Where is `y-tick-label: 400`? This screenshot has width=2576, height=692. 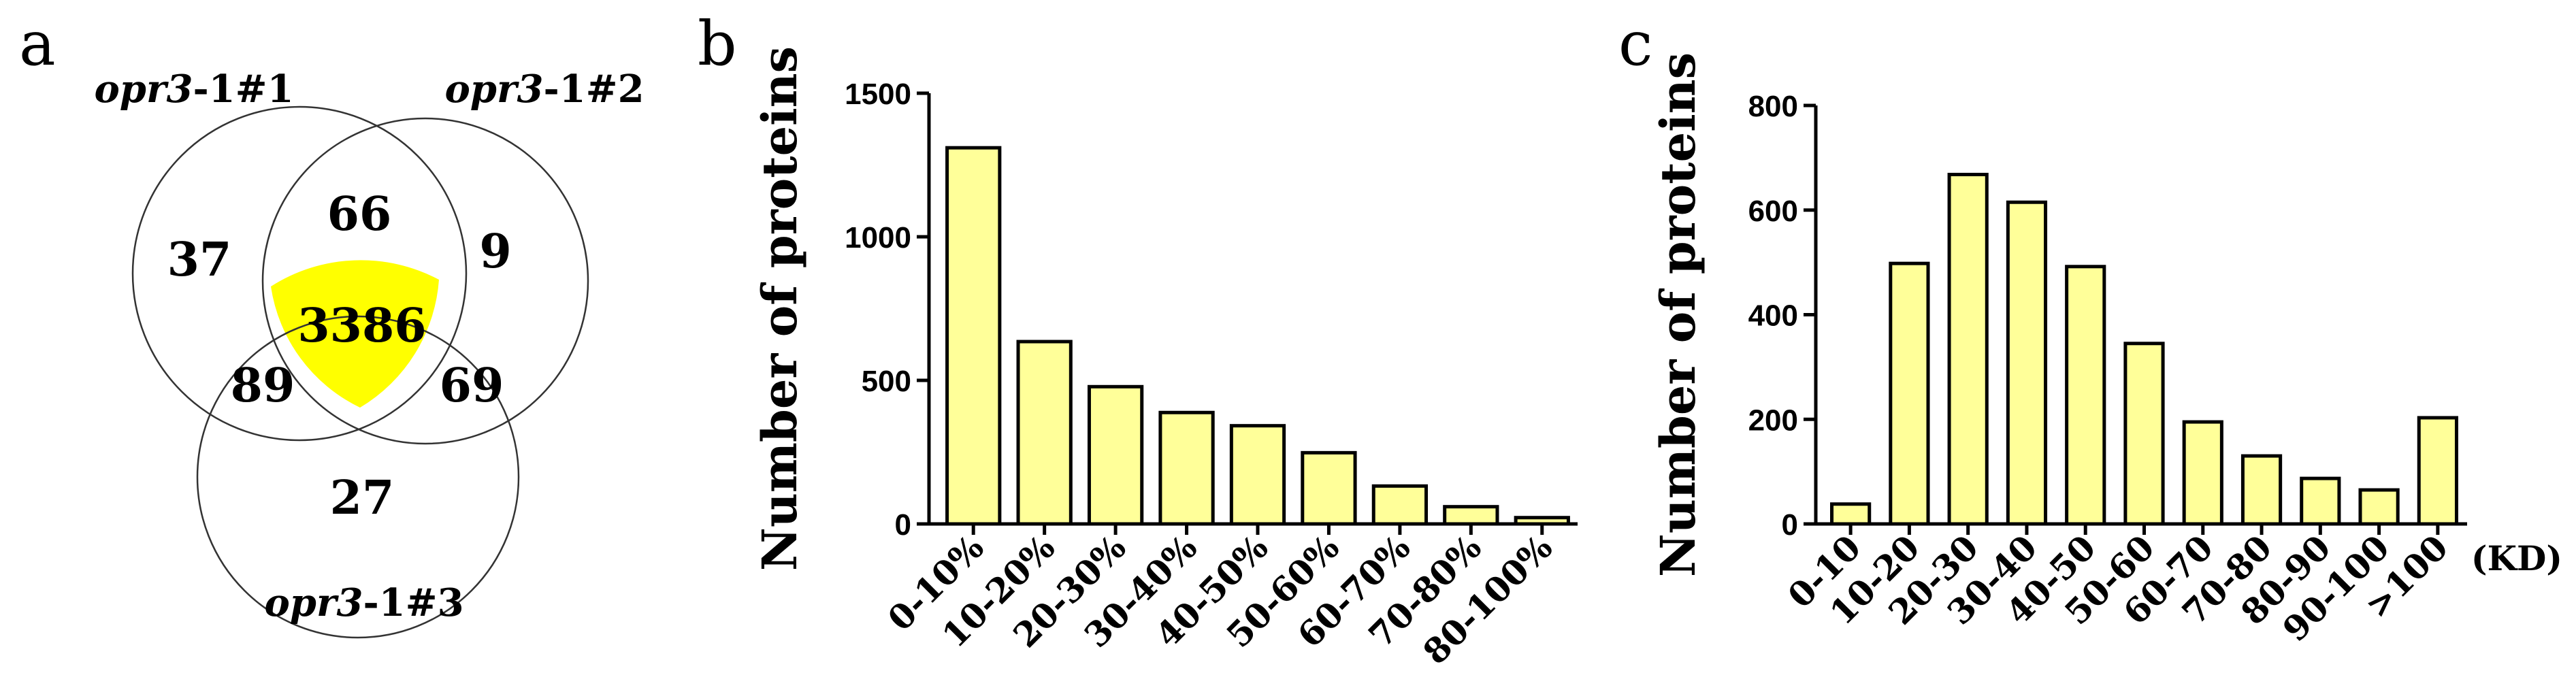
y-tick-label: 400 is located at coordinates (1773, 316).